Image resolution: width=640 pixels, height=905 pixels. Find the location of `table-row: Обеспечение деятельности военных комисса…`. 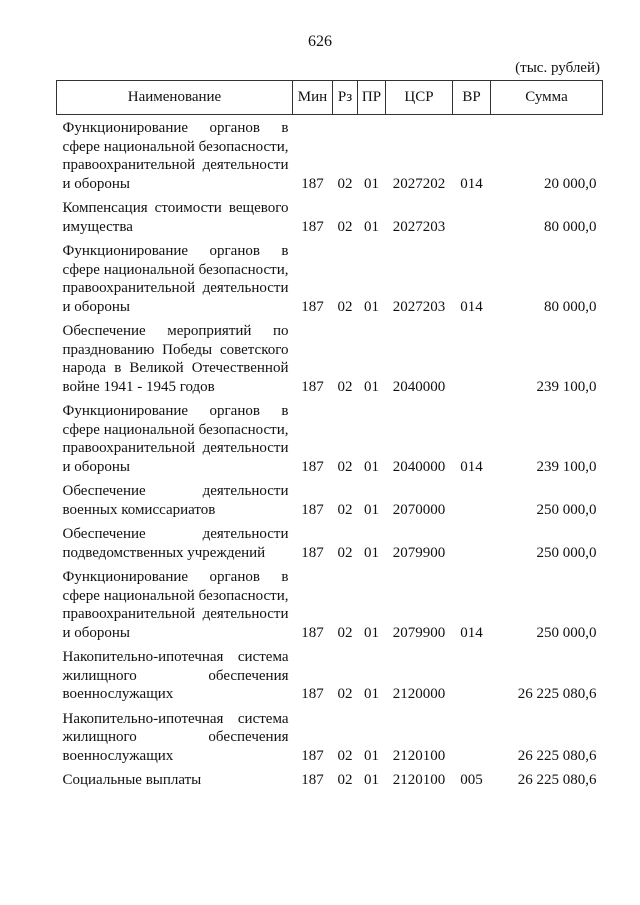

table-row: Обеспечение деятельности военных комисса… is located at coordinates (330, 499).